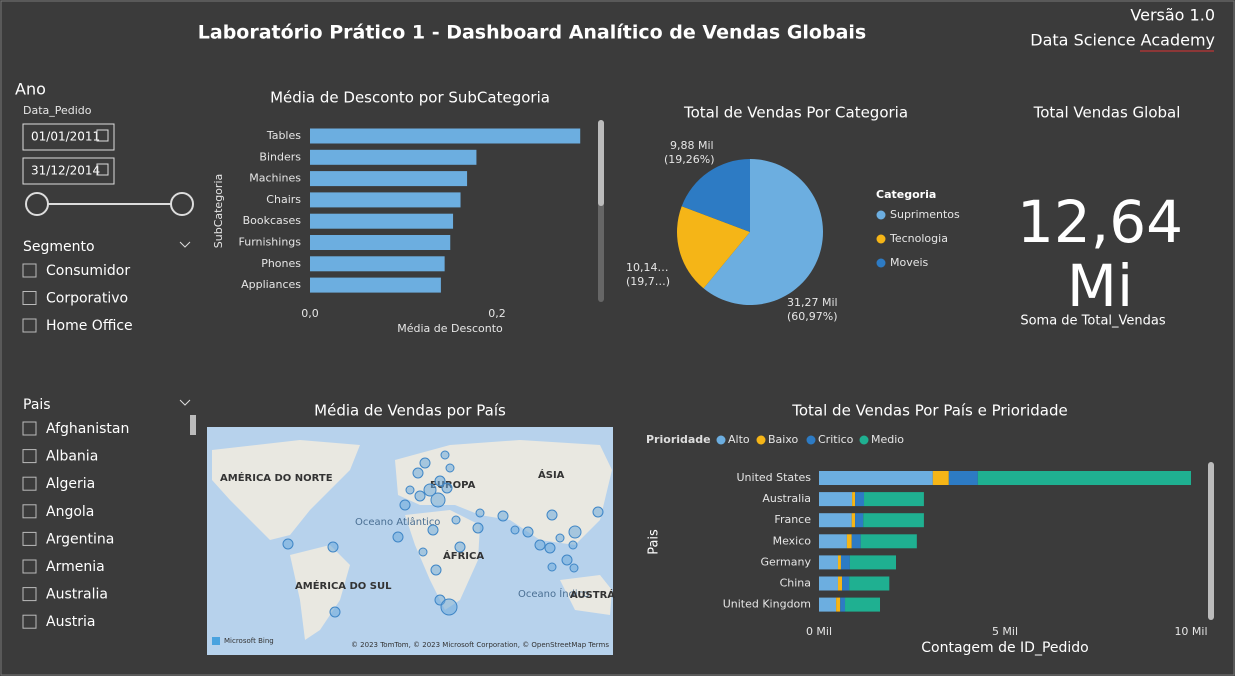 This screenshot has height=676, width=1235. I want to click on option-label: Argentina, so click(80, 539).